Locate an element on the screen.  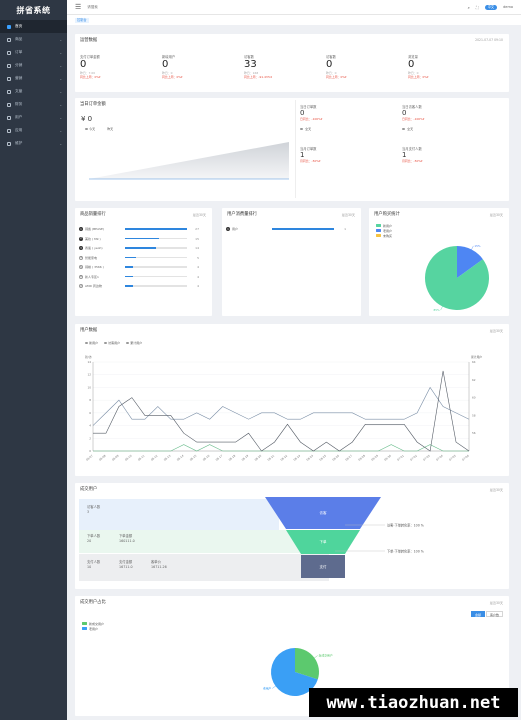
legend-today: 今天 is located at coordinates (92, 129).